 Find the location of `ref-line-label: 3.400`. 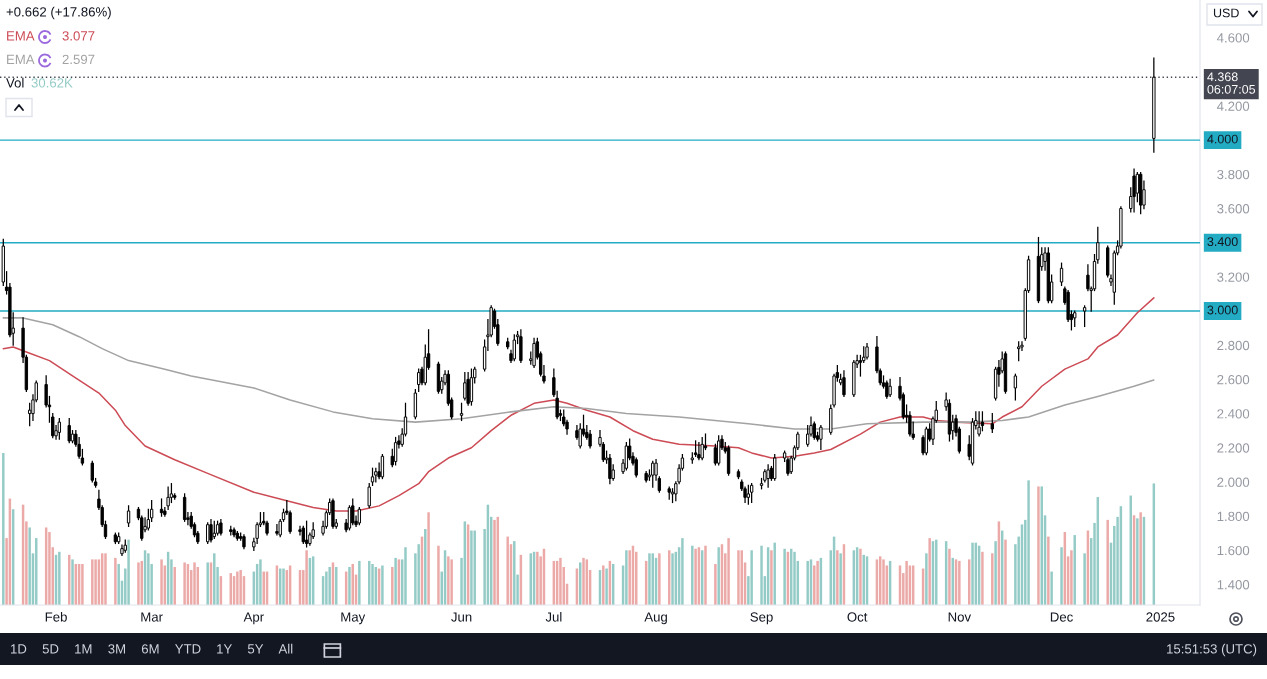

ref-line-label: 3.400 is located at coordinates (1222, 242).